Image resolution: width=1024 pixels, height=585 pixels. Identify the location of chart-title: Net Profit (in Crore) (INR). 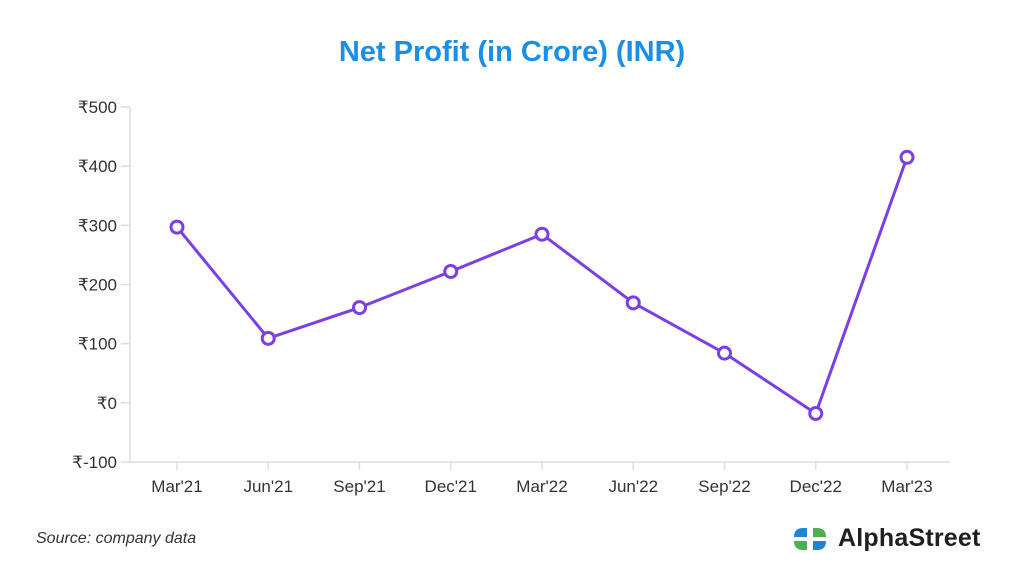
(512, 52).